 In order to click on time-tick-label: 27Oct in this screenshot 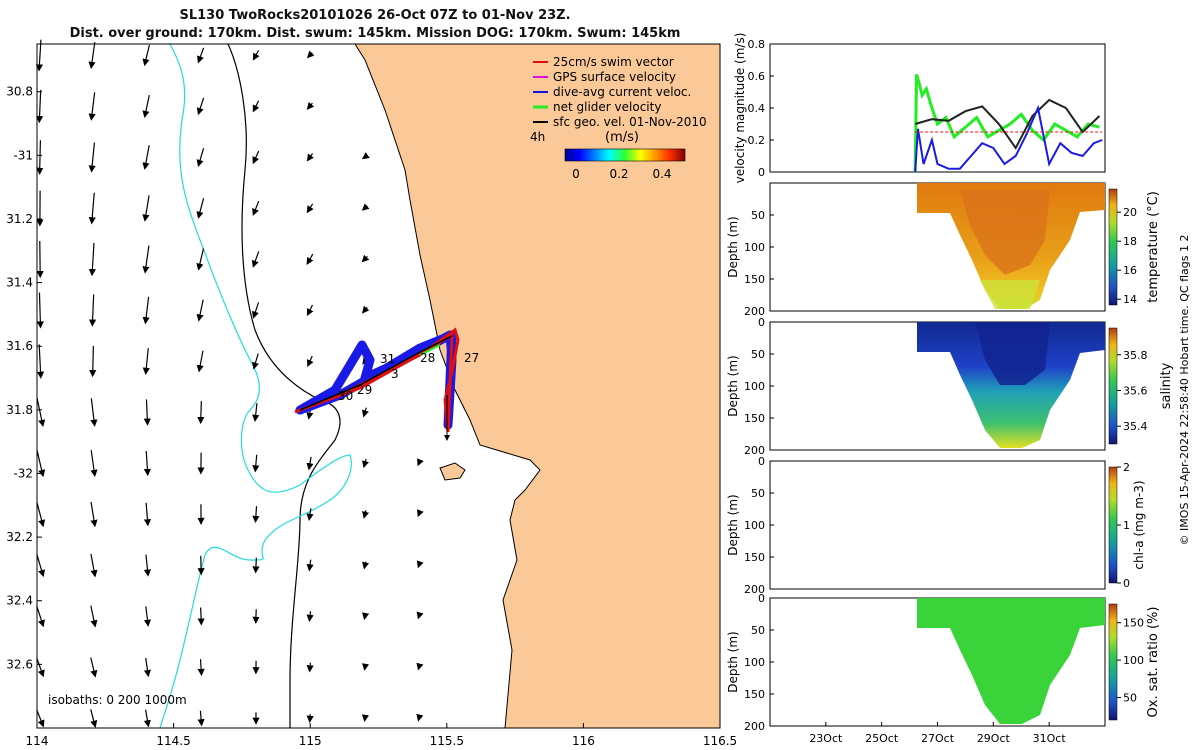, I will do `click(938, 738)`.